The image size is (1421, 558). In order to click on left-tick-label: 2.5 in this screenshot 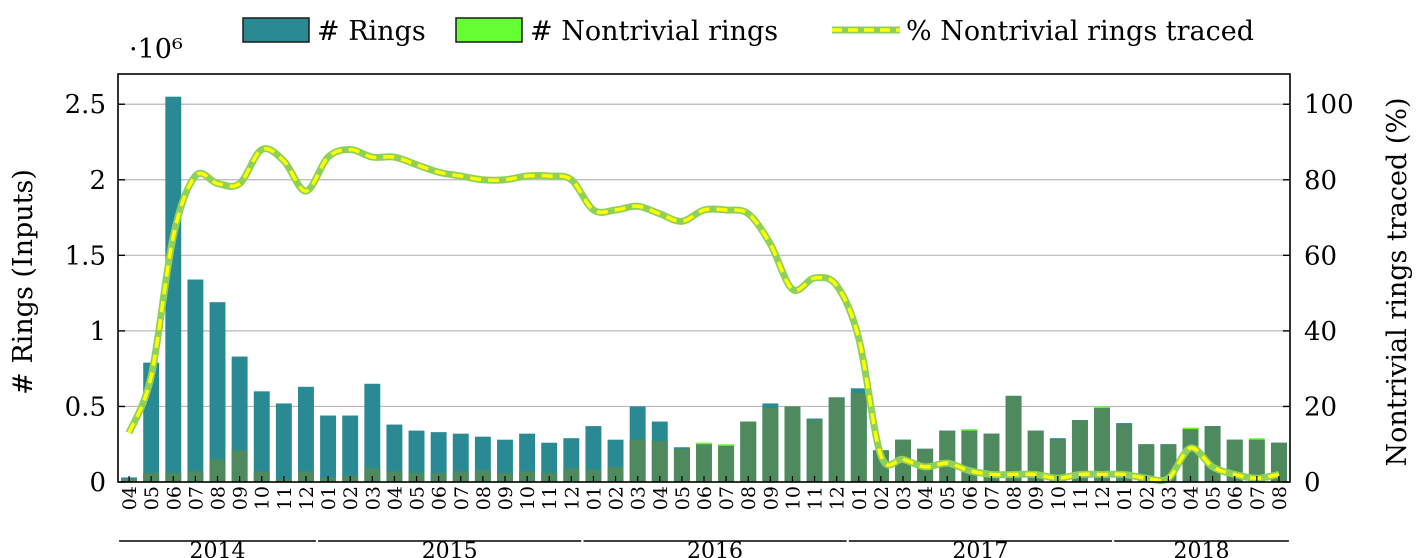, I will do `click(85, 105)`.